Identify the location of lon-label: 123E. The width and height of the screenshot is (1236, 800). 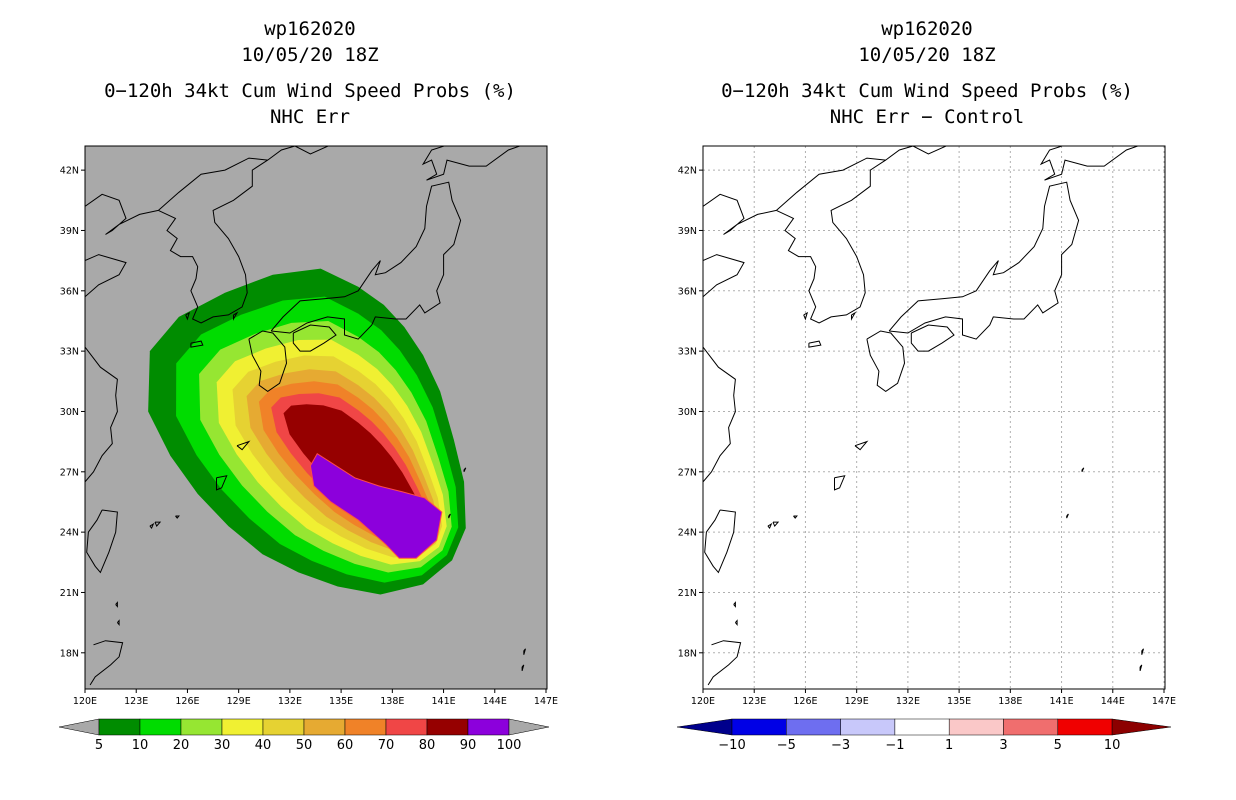
(136, 701).